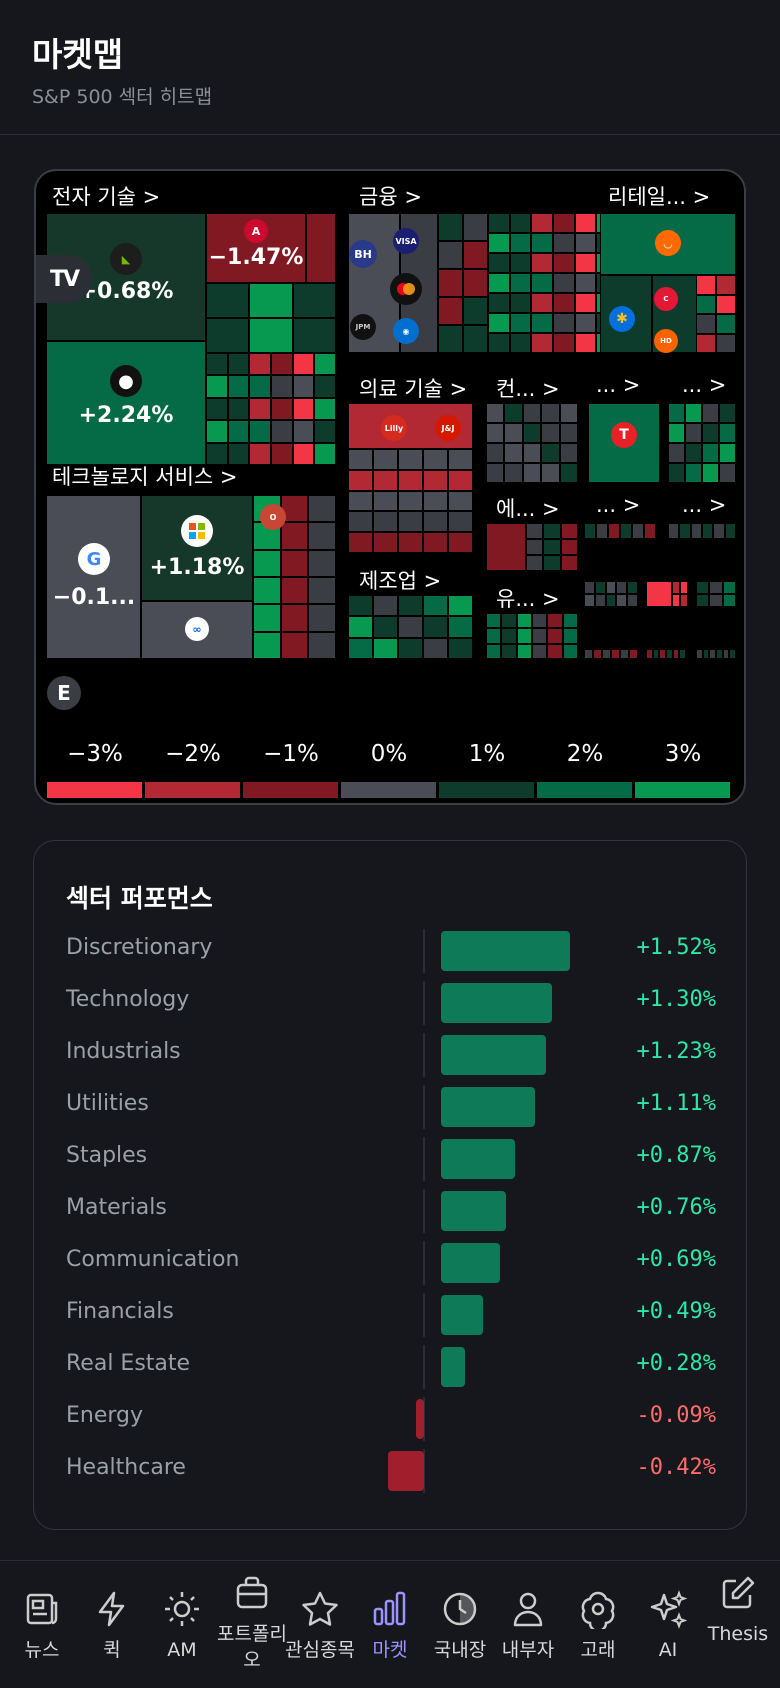 The width and height of the screenshot is (780, 1688). Describe the element at coordinates (738, 1610) in the screenshot. I see `nav-item-pen: Thesis` at that location.